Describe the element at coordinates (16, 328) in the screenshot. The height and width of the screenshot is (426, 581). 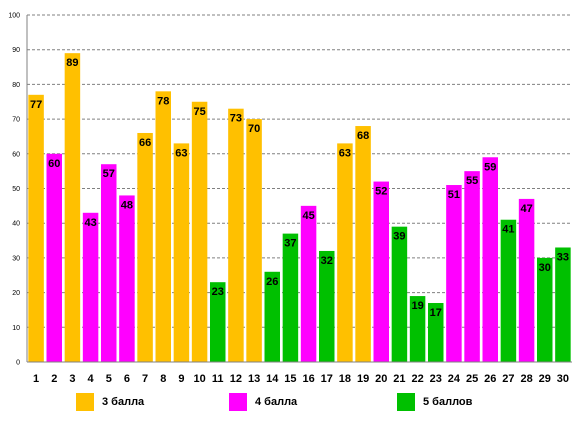
I see `y-tick-label: 10` at that location.